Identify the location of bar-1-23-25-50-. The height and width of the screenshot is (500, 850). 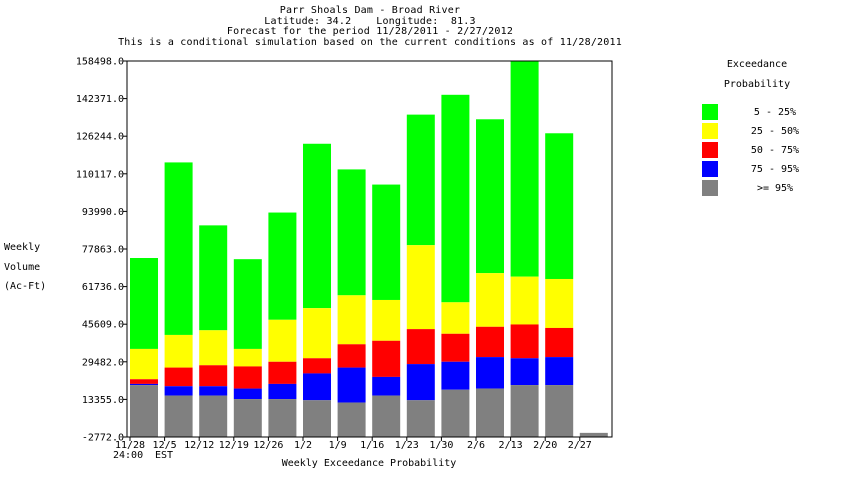
(420, 287).